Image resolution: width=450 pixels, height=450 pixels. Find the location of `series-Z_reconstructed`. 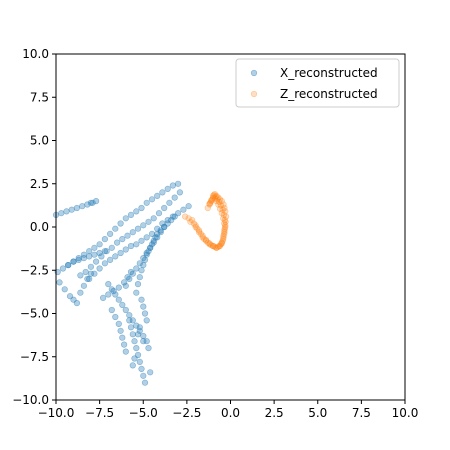

series-Z_reconstructed is located at coordinates (205, 220).